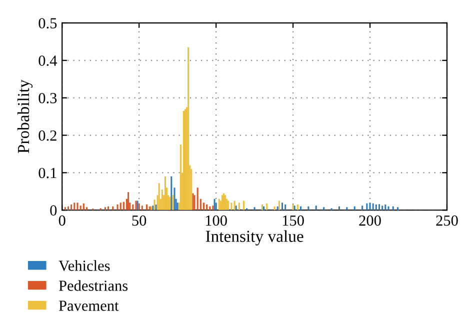 The width and height of the screenshot is (474, 333). What do you see at coordinates (447, 220) in the screenshot?
I see `x-tick-label: 250` at bounding box center [447, 220].